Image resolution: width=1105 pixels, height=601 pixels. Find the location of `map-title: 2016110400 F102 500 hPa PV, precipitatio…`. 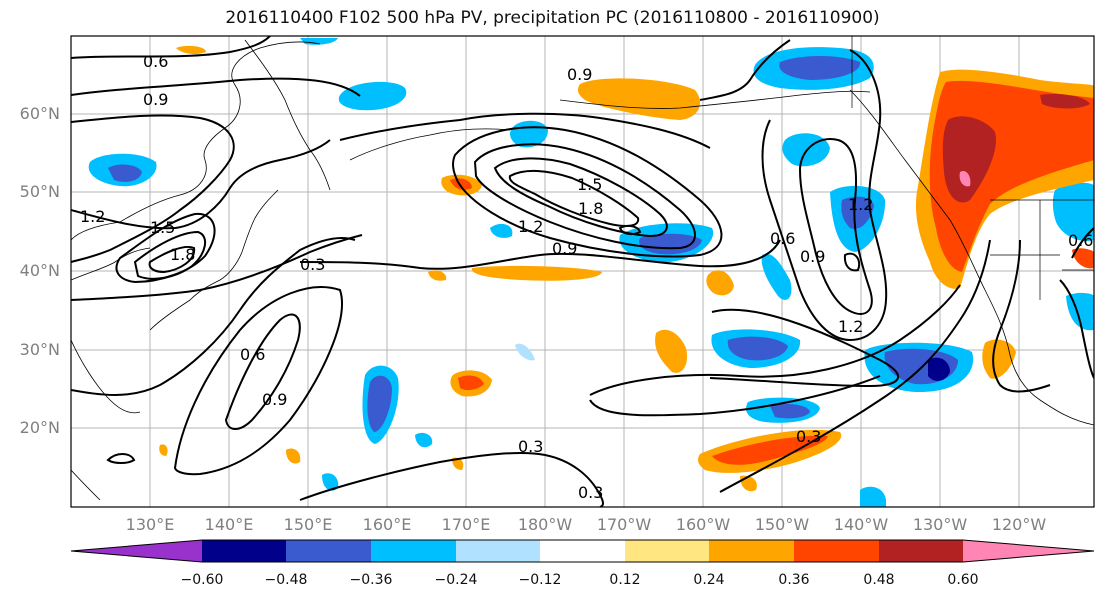

map-title: 2016110400 F102 500 hPa PV, precipitatio… is located at coordinates (552, 18).